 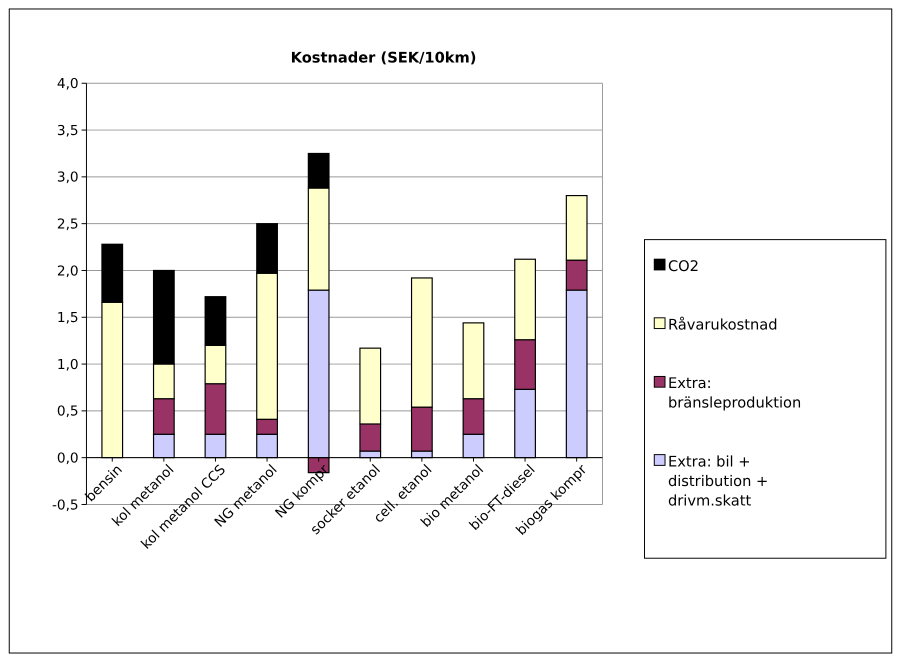 What do you see at coordinates (67, 458) in the screenshot?
I see `y-tick-label: 0,0` at bounding box center [67, 458].